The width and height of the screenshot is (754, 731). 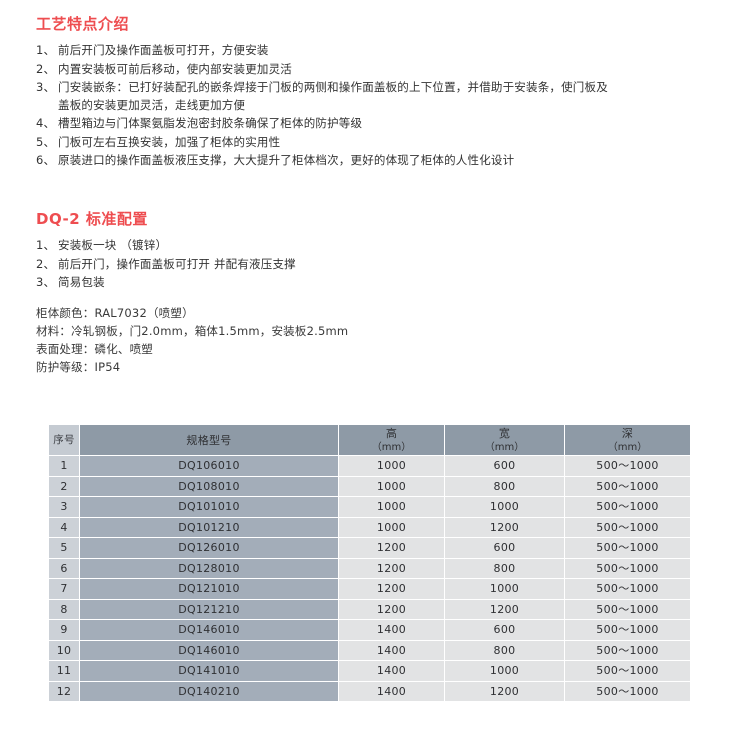 What do you see at coordinates (64, 568) in the screenshot?
I see `cell-index: 6` at bounding box center [64, 568].